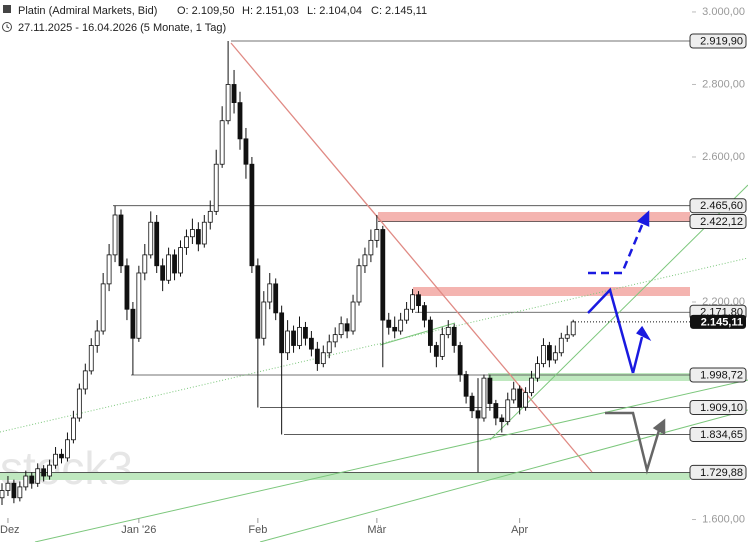 Image resolution: width=748 pixels, height=542 pixels. I want to click on level-label: 1.909,10, so click(721, 408).